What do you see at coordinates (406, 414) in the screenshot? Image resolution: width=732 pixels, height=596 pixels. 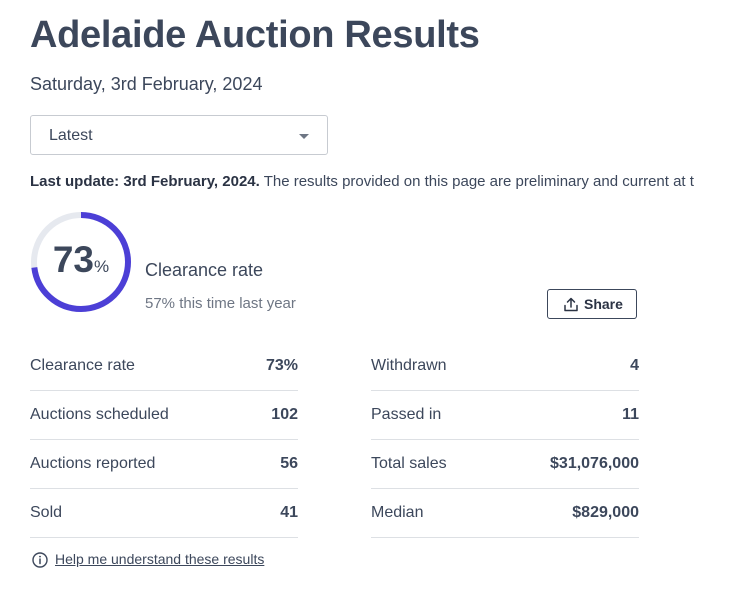 I see `stat-label: Passed in` at bounding box center [406, 414].